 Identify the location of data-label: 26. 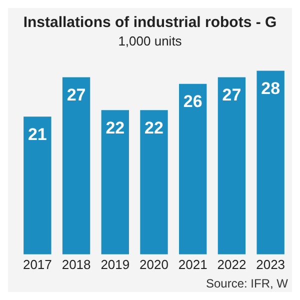
(192, 102).